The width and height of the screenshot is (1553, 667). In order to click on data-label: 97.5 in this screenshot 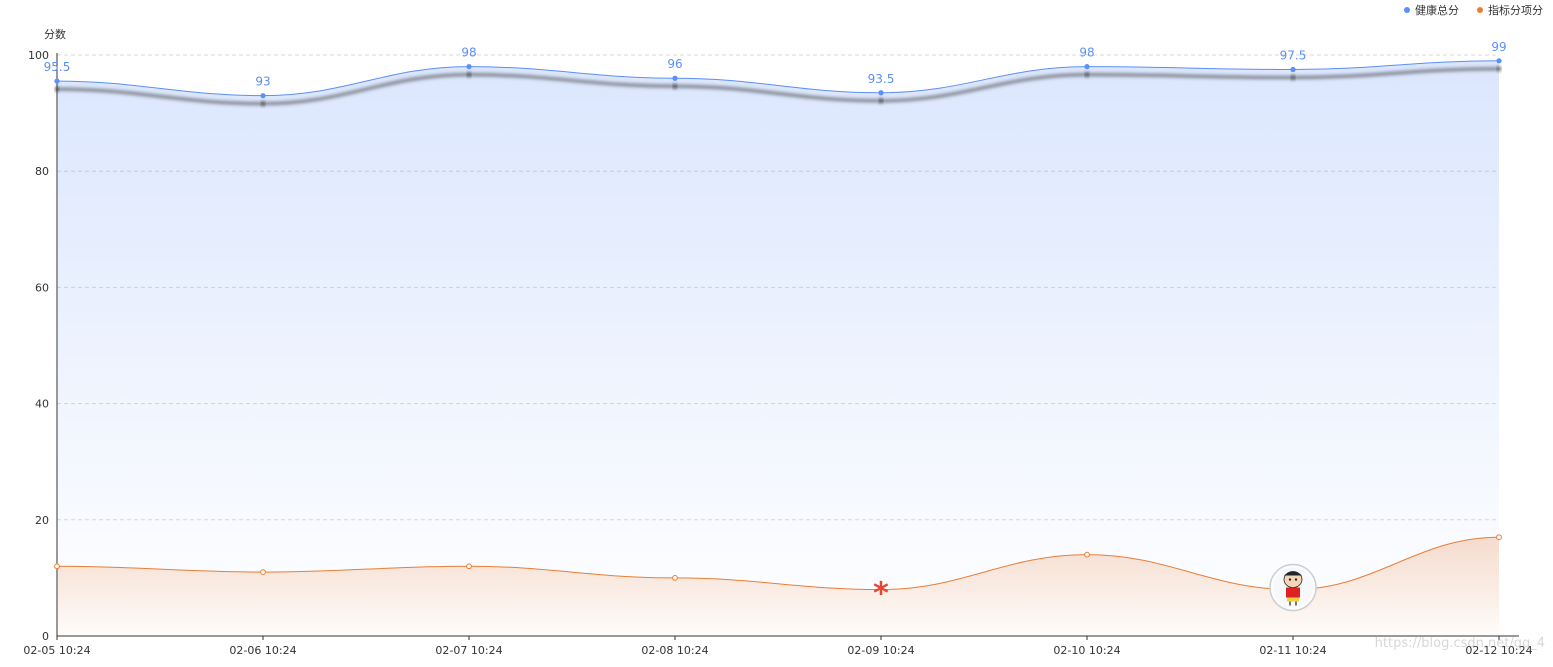, I will do `click(1293, 56)`.